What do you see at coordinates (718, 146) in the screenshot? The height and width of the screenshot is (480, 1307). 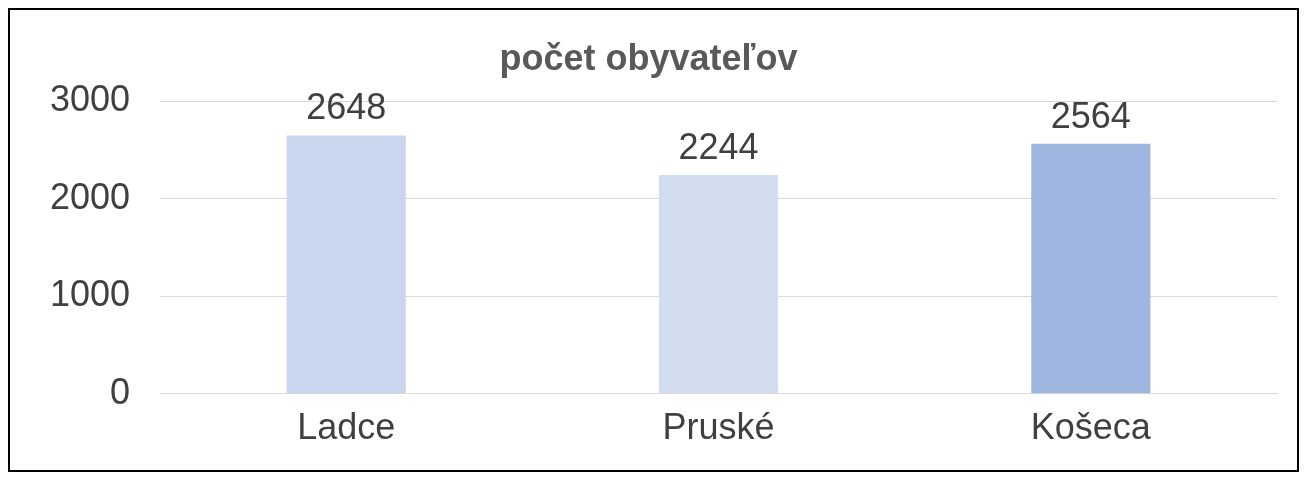 I see `data-label: 2244` at bounding box center [718, 146].